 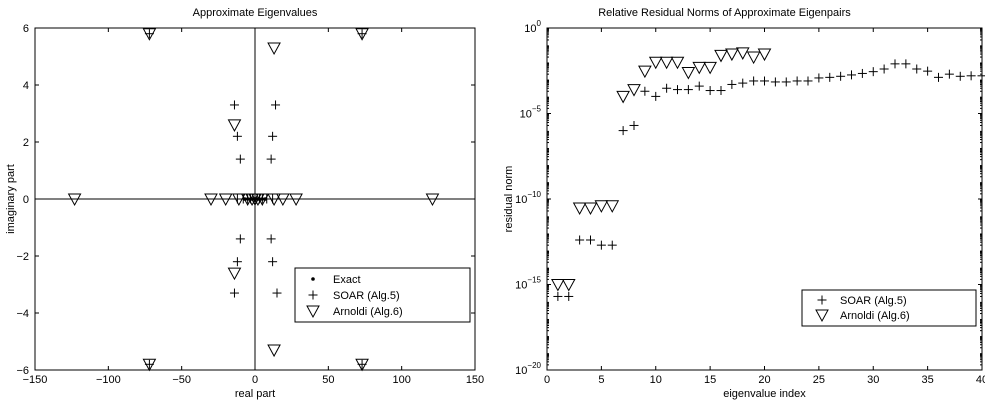 I want to click on y-tick-label-exponent: −10, so click(x=534, y=194).